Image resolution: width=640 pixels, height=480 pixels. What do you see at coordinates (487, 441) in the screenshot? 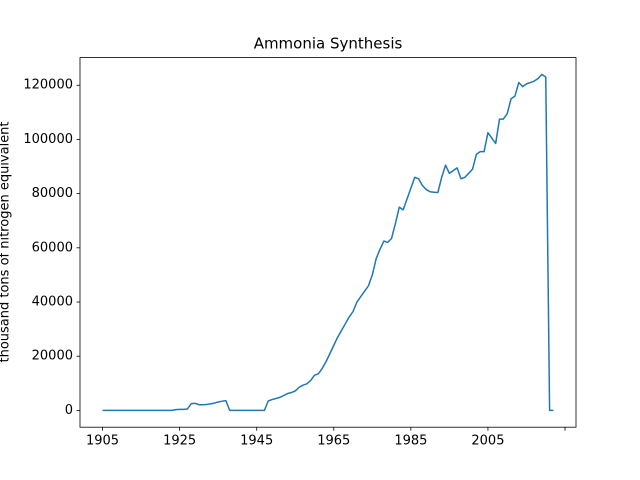
I see `x-tick-label: 2005` at bounding box center [487, 441].